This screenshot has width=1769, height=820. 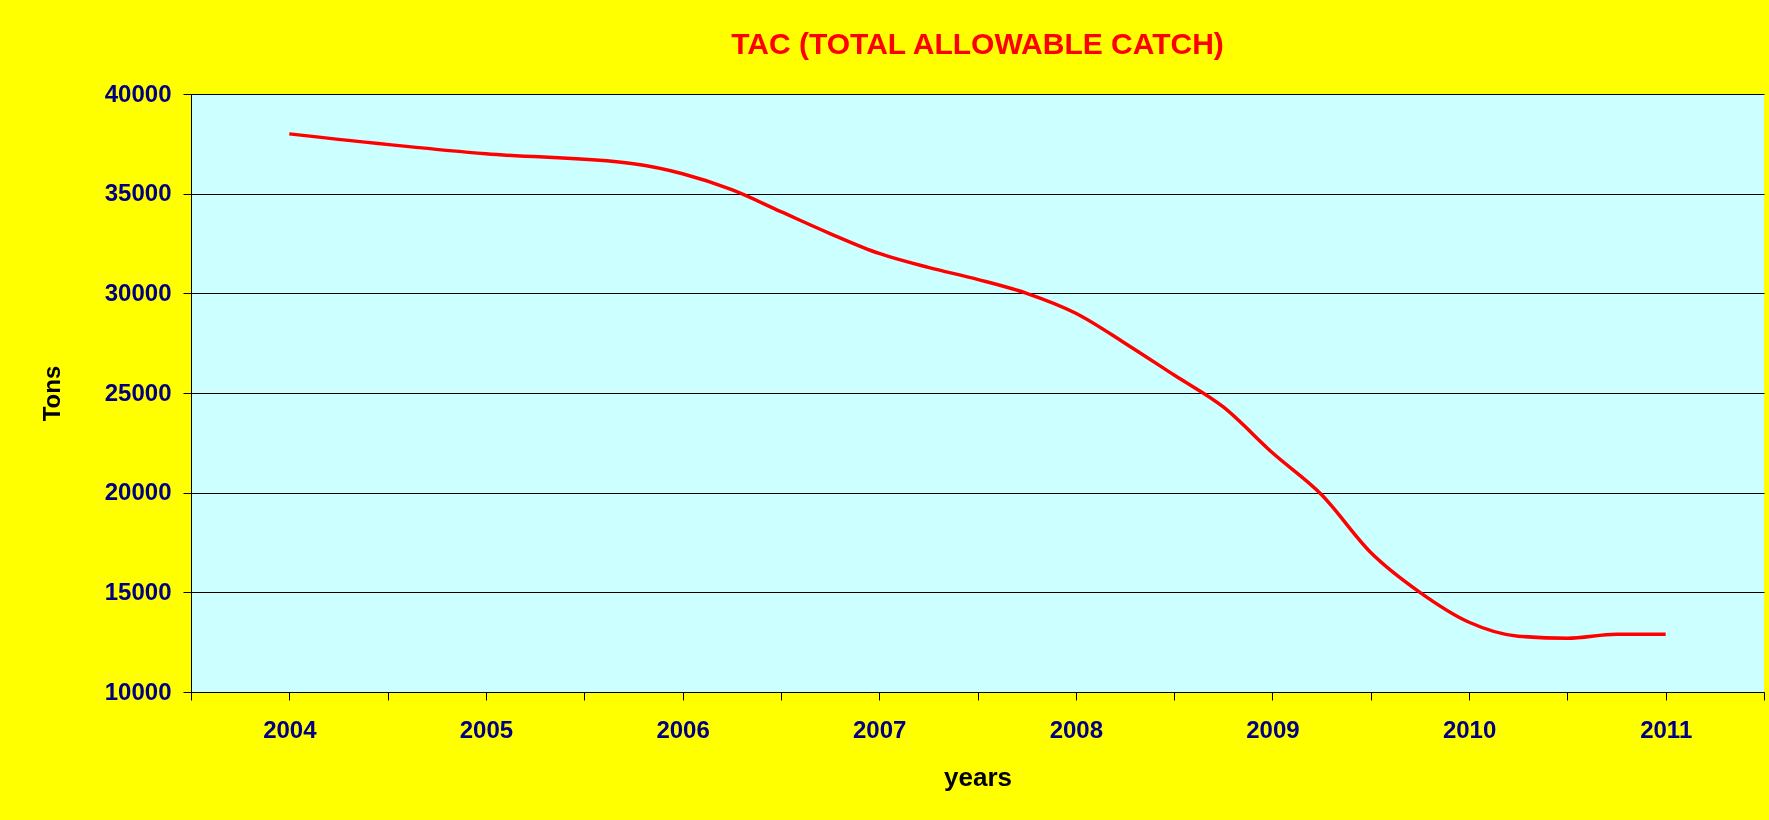 I want to click on x-tick-label: 2008, so click(x=1076, y=729).